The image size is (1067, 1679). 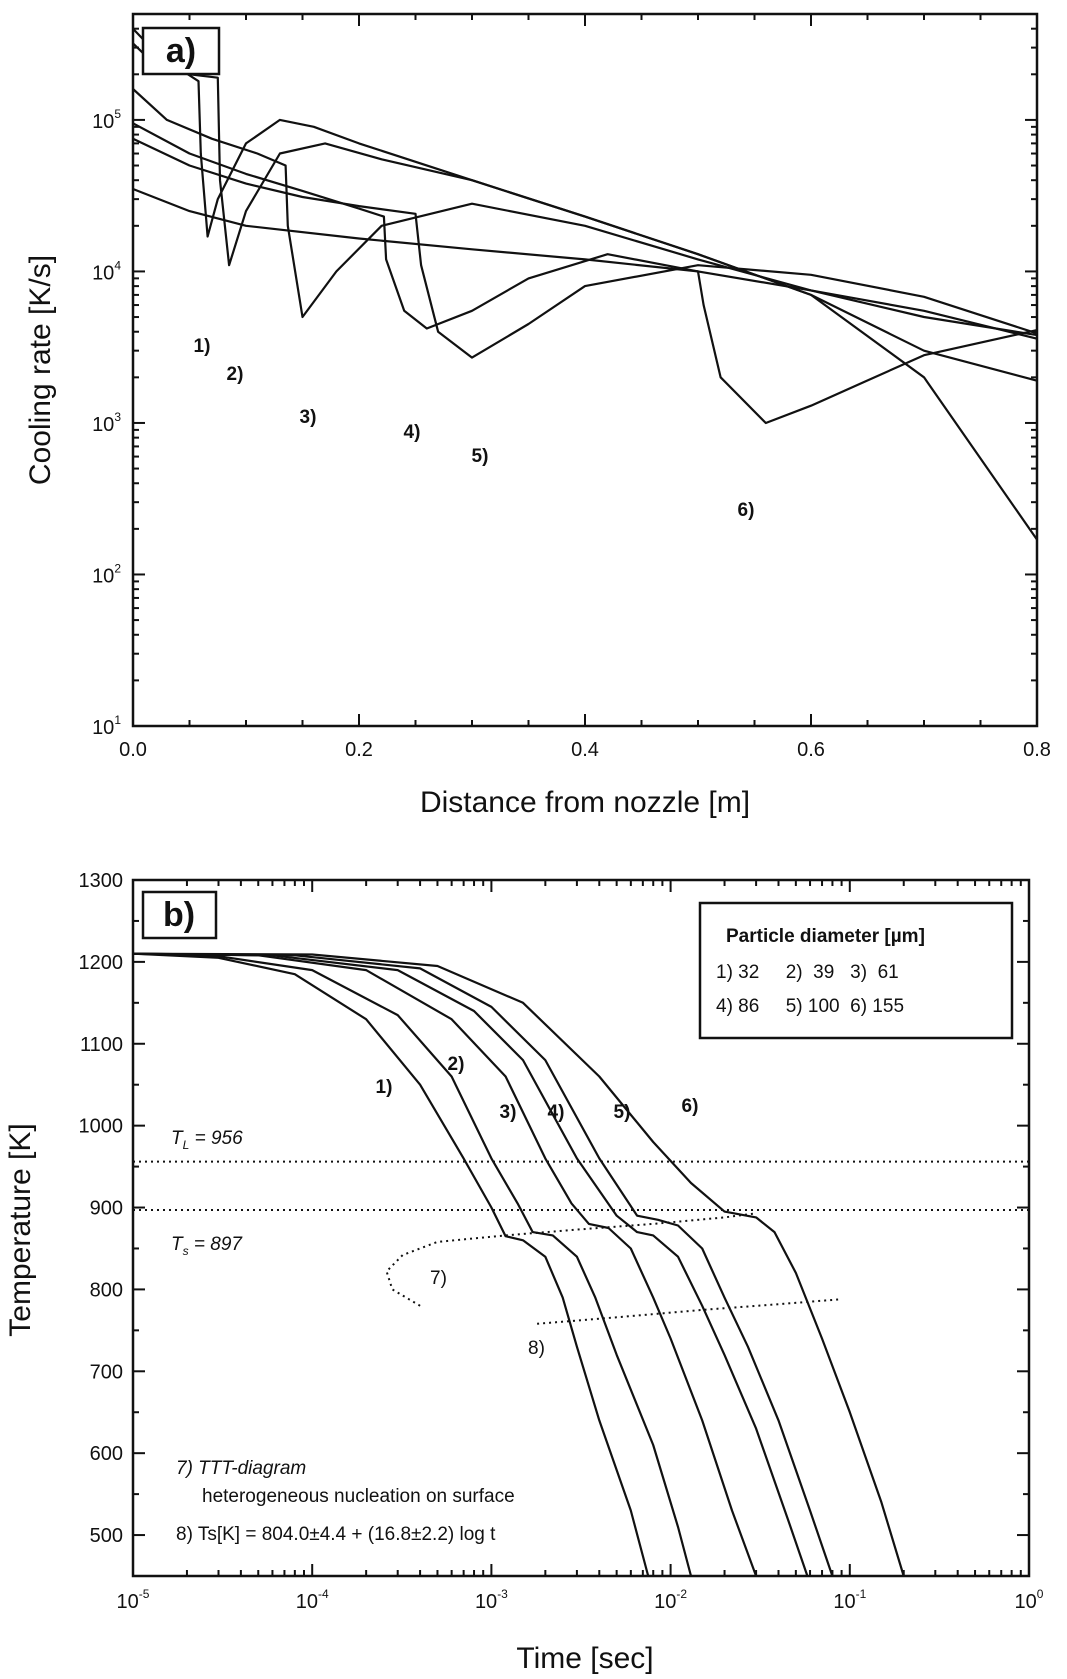 What do you see at coordinates (585, 750) in the screenshot?
I see `x-tick-a-label: 0.4` at bounding box center [585, 750].